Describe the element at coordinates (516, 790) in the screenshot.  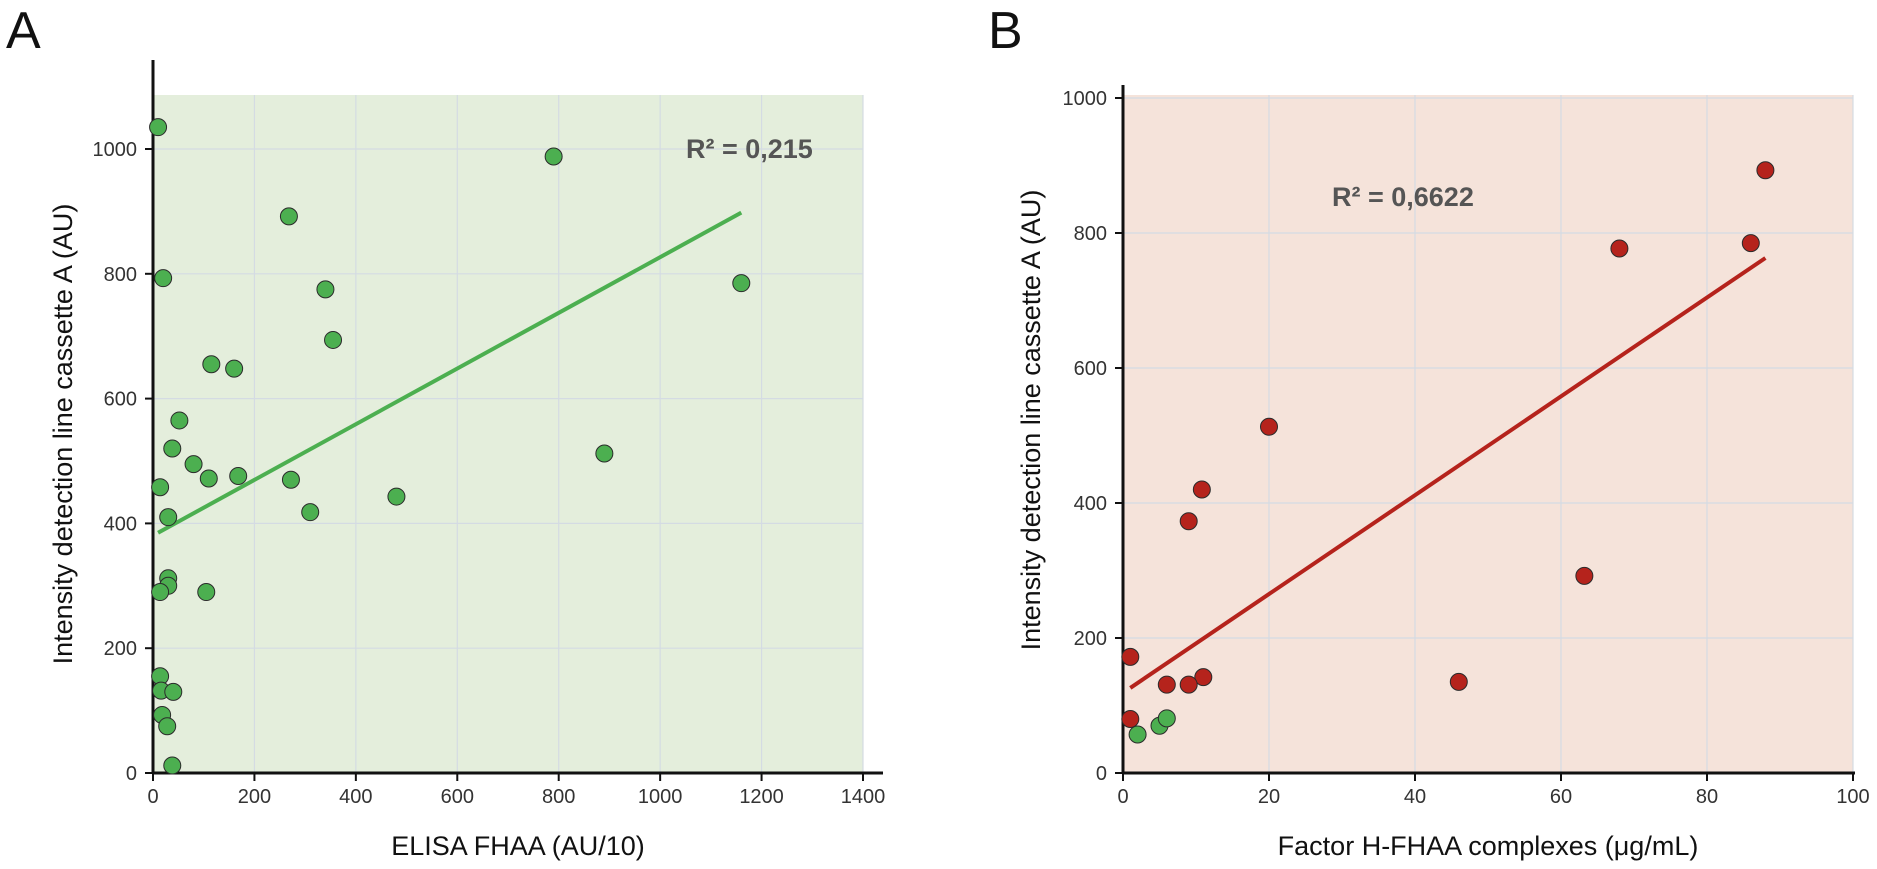
I see `panel-a-x-ticks: 0 200 400 600 800 1000 1200 1400` at that location.